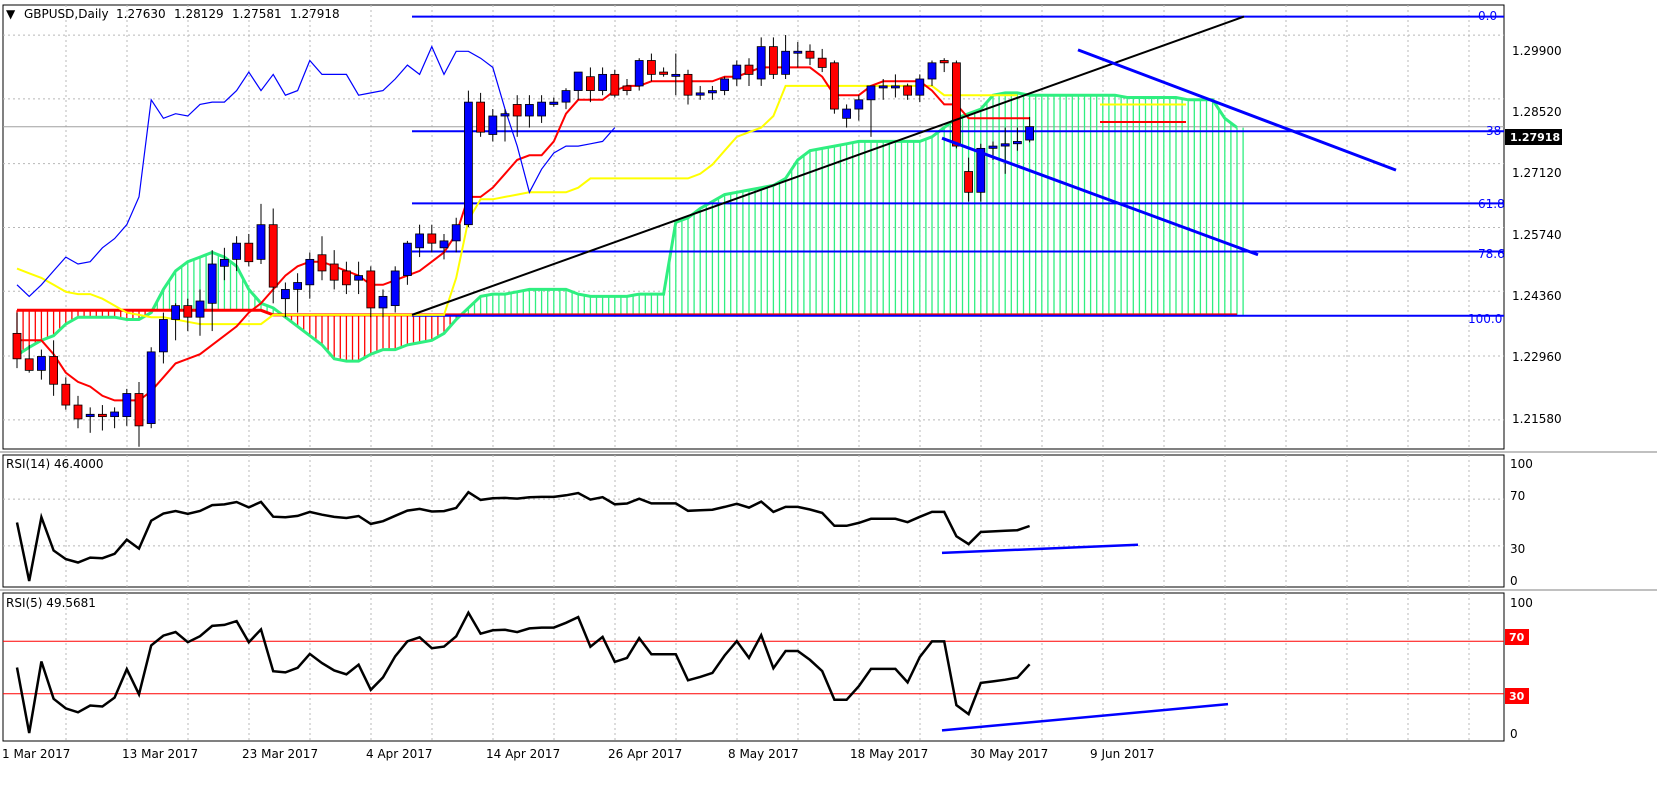  What do you see at coordinates (1237, 110) in the screenshot?
I see `channel-upper-line` at bounding box center [1237, 110].